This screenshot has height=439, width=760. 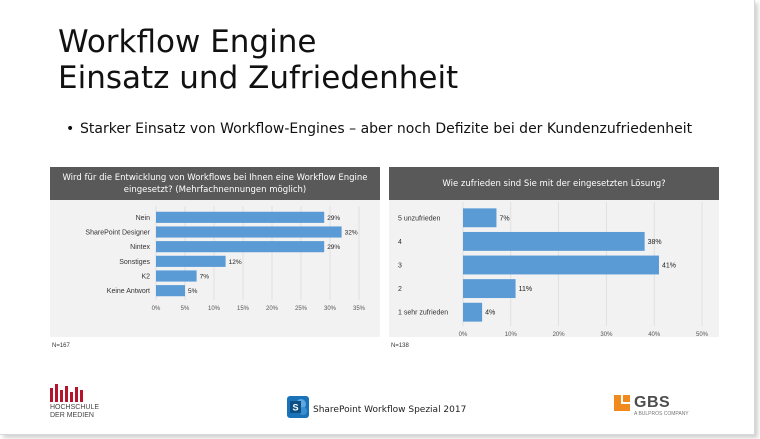 What do you see at coordinates (490, 313) in the screenshot?
I see `data-label: 4%` at bounding box center [490, 313].